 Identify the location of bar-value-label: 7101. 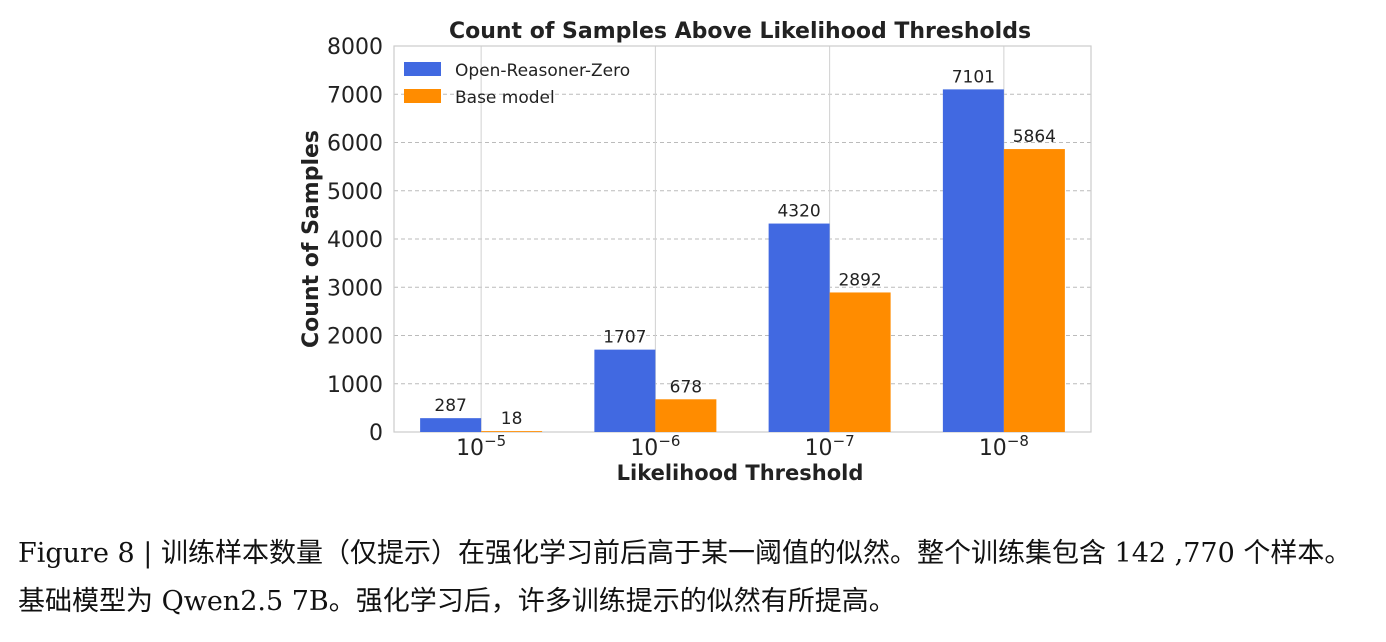
(973, 77).